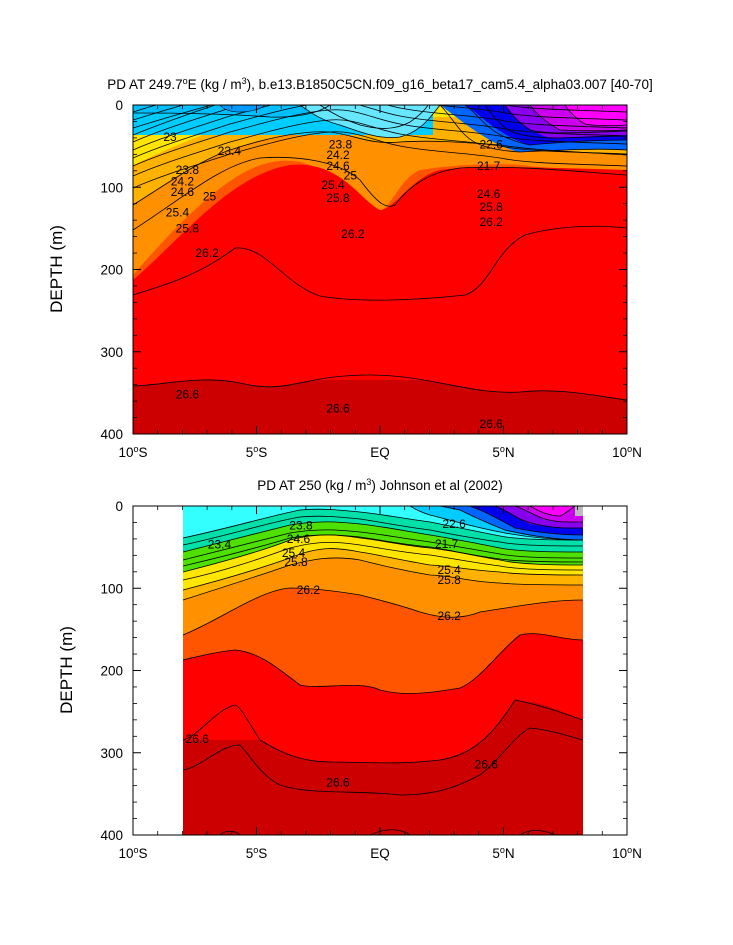 This screenshot has height=945, width=733. What do you see at coordinates (170, 137) in the screenshot?
I see `contour-label: 23` at bounding box center [170, 137].